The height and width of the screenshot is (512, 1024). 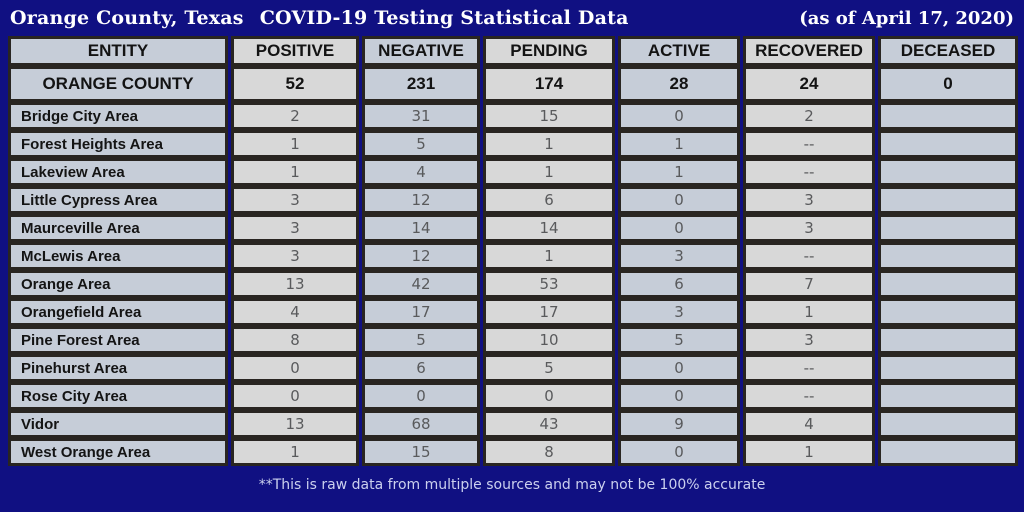 I want to click on entity-cell: Orangefield Area, so click(x=118, y=312).